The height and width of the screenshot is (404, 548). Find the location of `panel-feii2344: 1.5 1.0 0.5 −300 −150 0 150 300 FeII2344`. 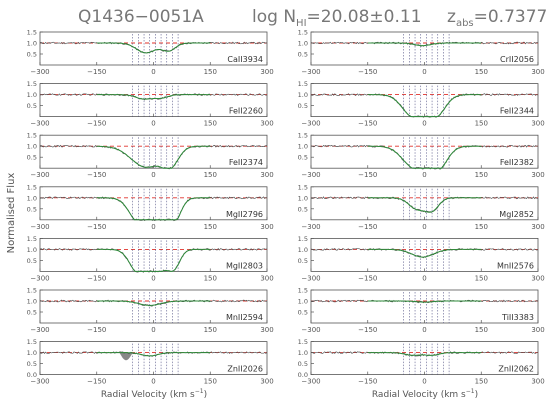

panel-feii2344: 1.5 1.0 0.5 −300 −150 0 150 300 FeII2344 is located at coordinates (421, 104).